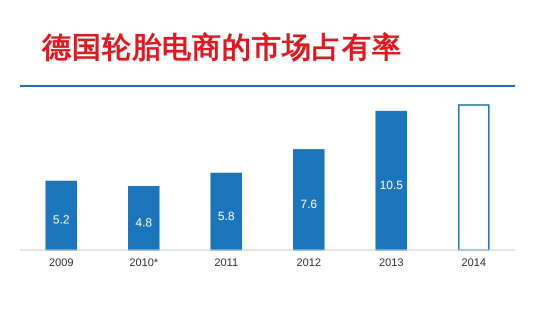 Image resolution: width=533 pixels, height=324 pixels. I want to click on chart-title: 德国轮胎电商的市场占有率, so click(222, 48).